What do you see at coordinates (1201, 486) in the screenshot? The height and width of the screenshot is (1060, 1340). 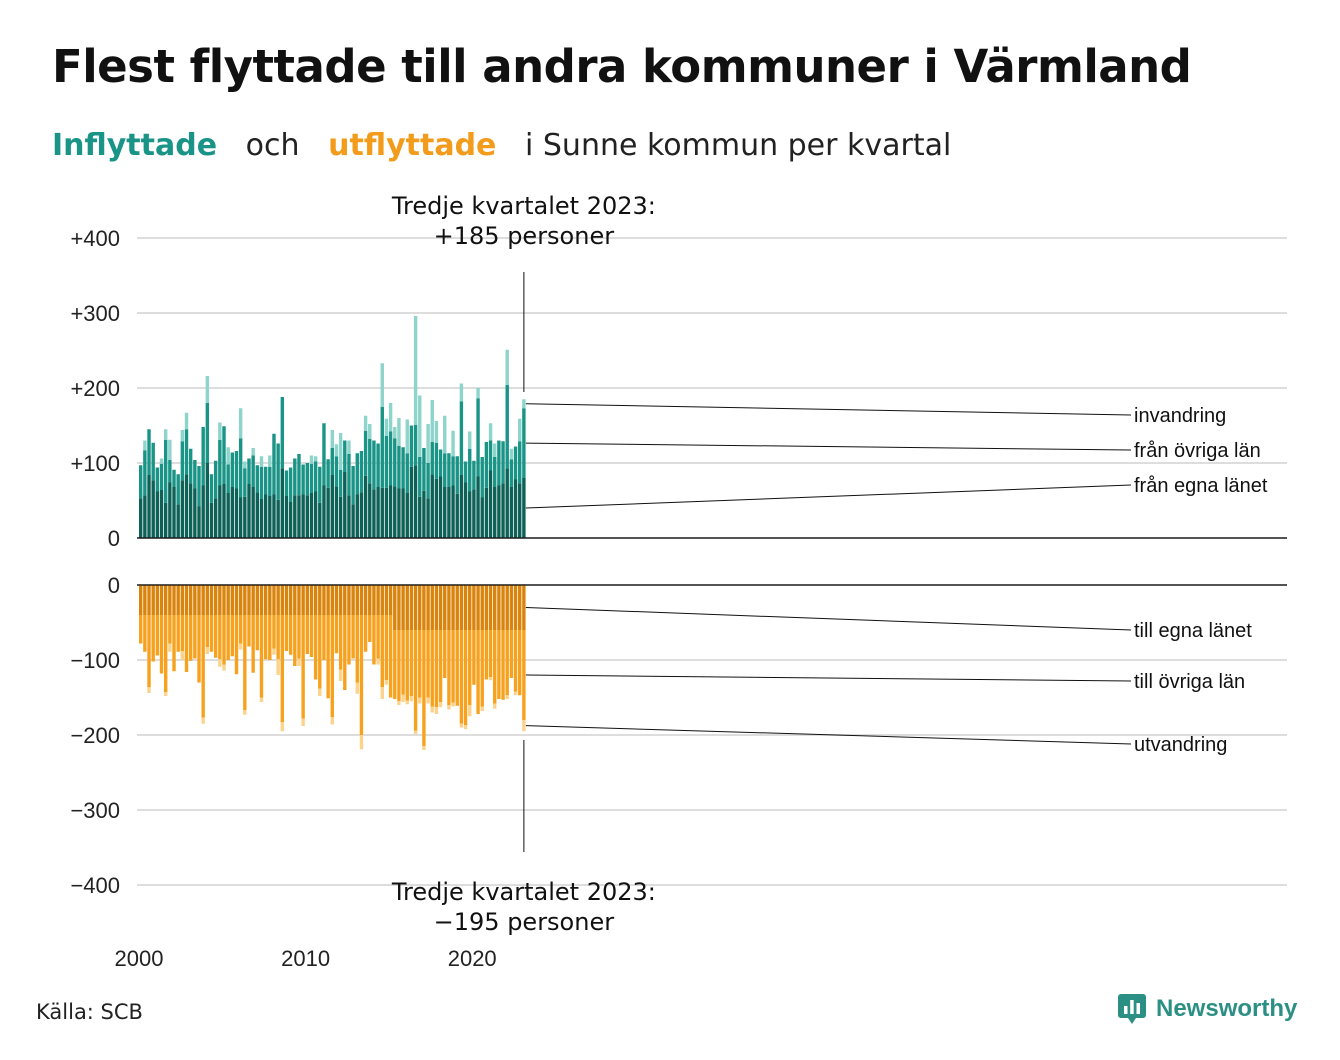 I see `series-label-top: från egna länet` at bounding box center [1201, 486].